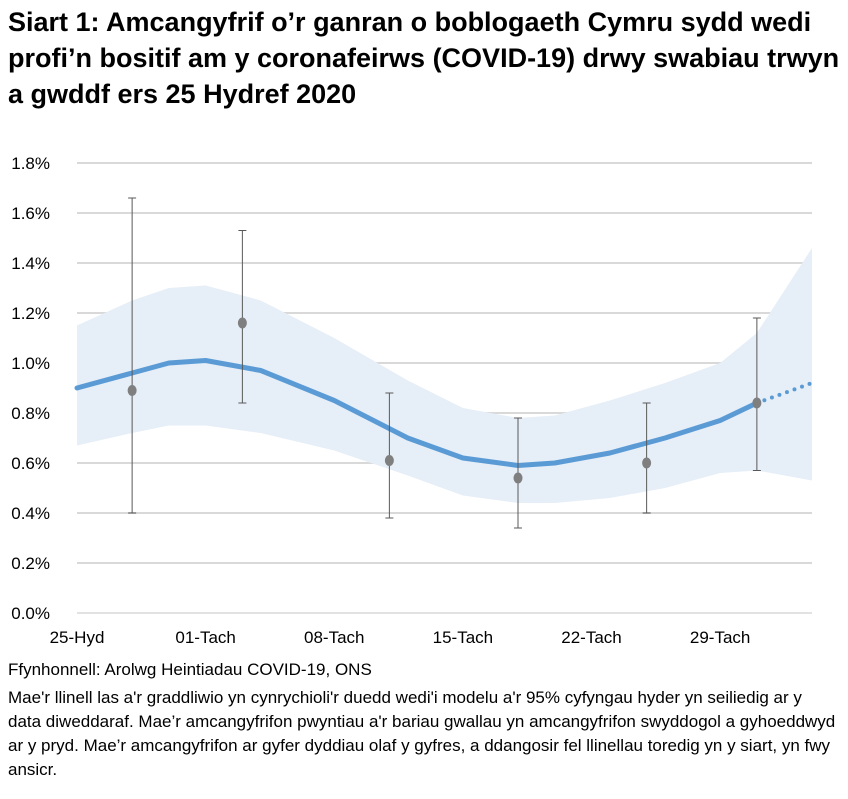 The image size is (848, 799). What do you see at coordinates (30, 213) in the screenshot?
I see `y-tick-label: 1.6%` at bounding box center [30, 213].